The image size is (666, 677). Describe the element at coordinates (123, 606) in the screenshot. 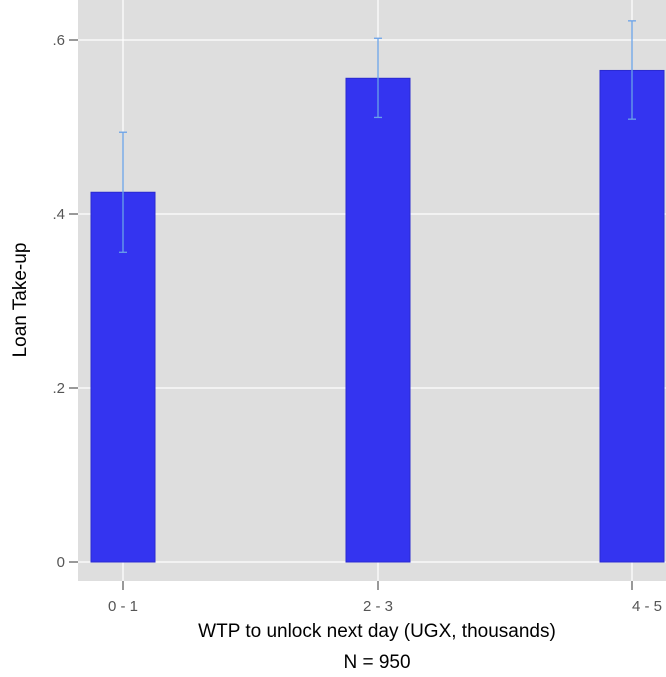

I see `x-tick-label: 0 - 1` at that location.